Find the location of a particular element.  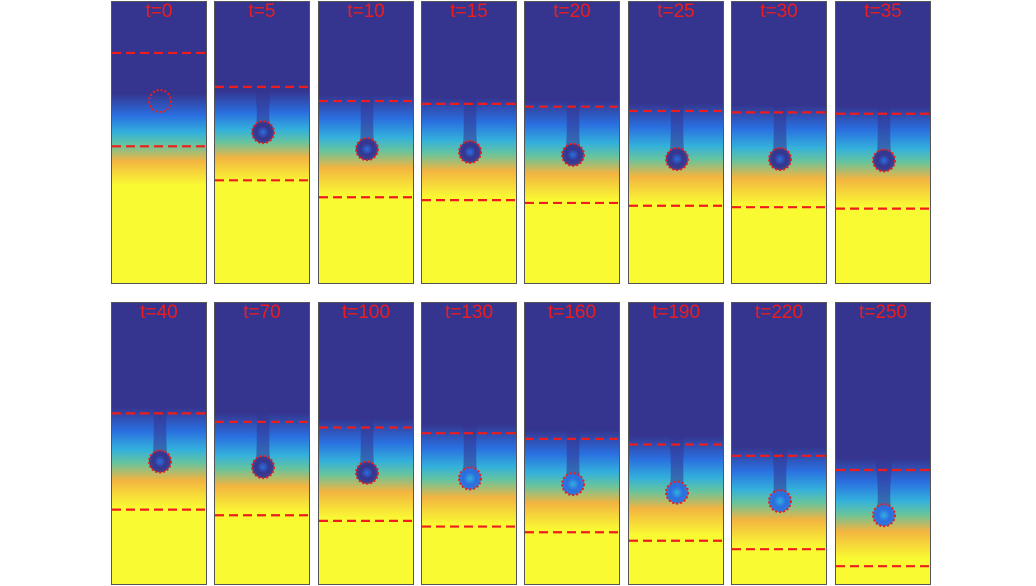

simulation-panel: t=5 is located at coordinates (262, 142).